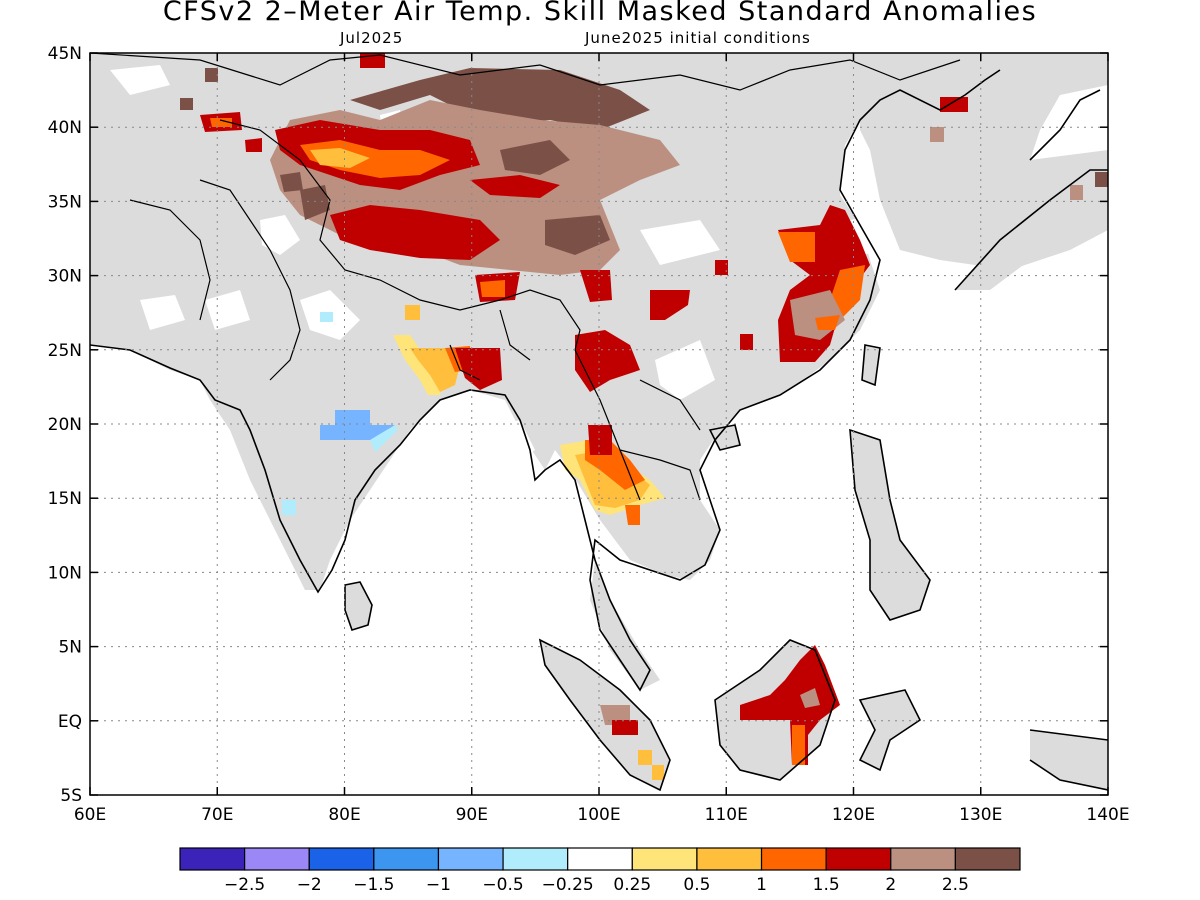 The height and width of the screenshot is (900, 1200). I want to click on land-sri-lanka, so click(358, 606).